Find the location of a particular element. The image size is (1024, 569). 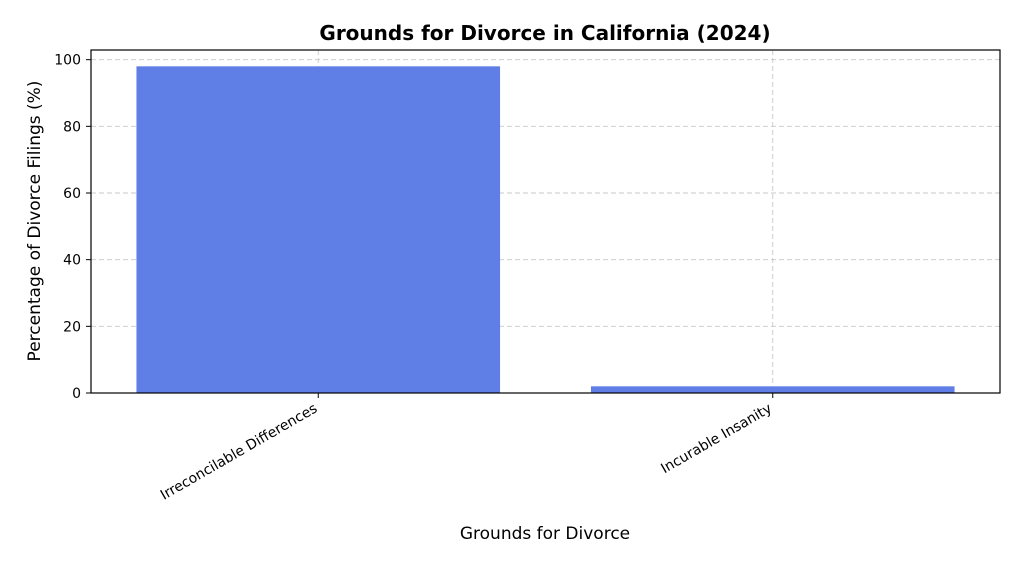

y-tick-label: 80 is located at coordinates (72, 127).